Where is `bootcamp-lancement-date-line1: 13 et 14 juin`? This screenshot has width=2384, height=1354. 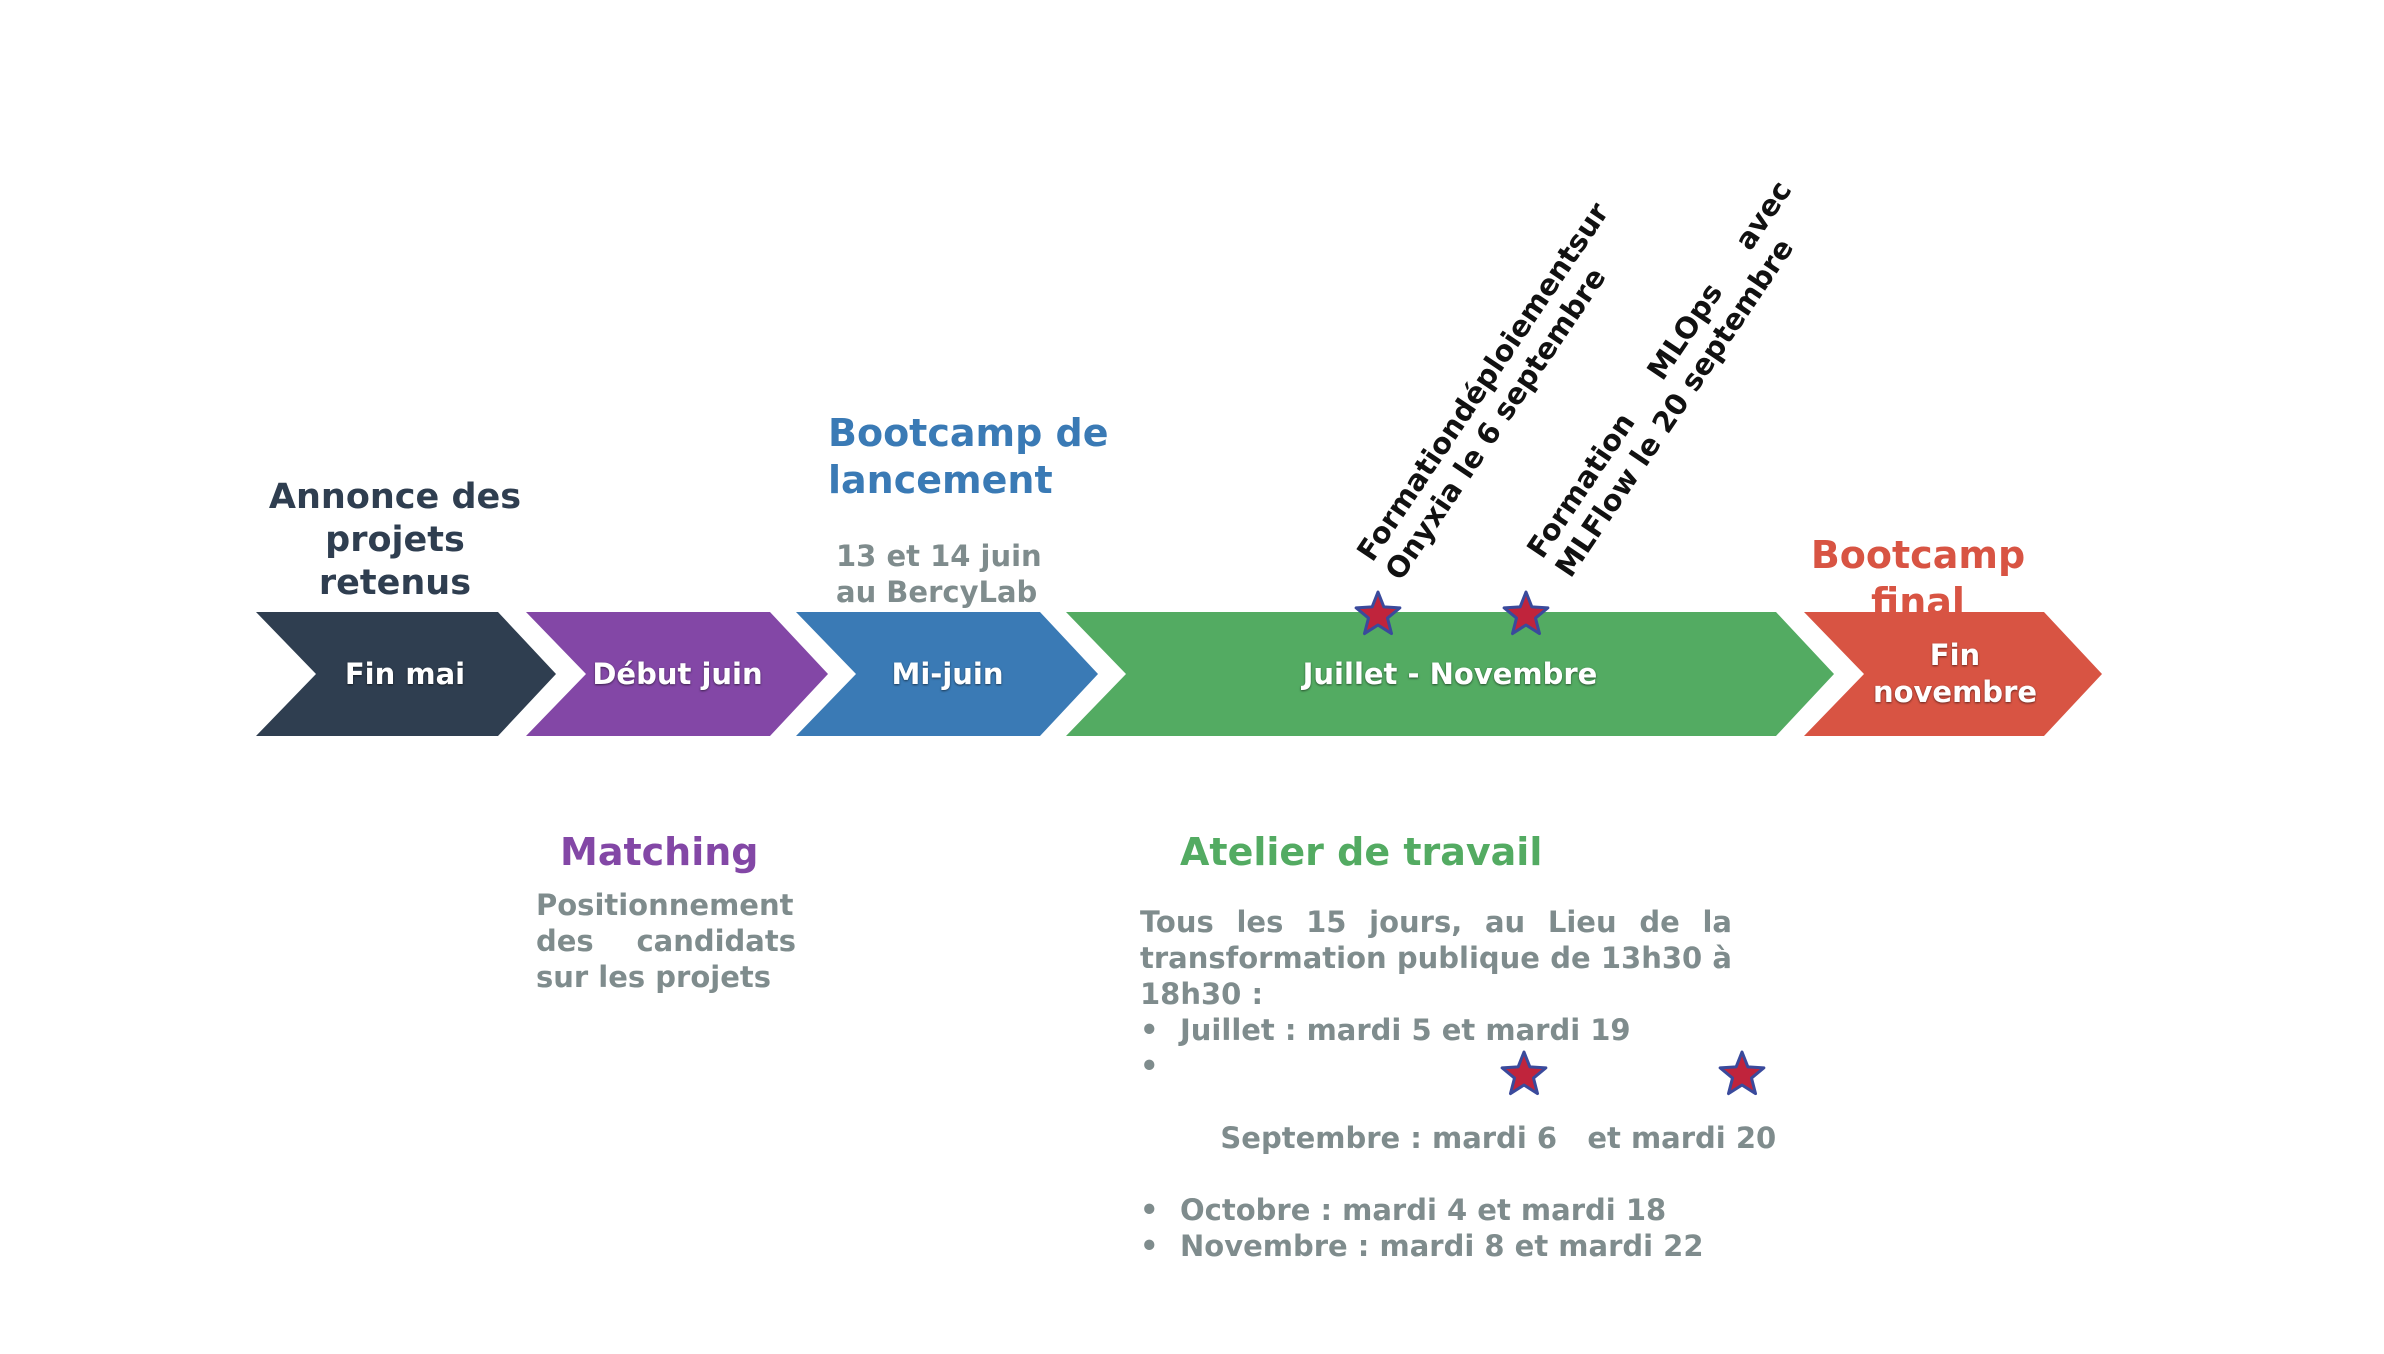 bootcamp-lancement-date-line1: 13 et 14 juin is located at coordinates (939, 556).